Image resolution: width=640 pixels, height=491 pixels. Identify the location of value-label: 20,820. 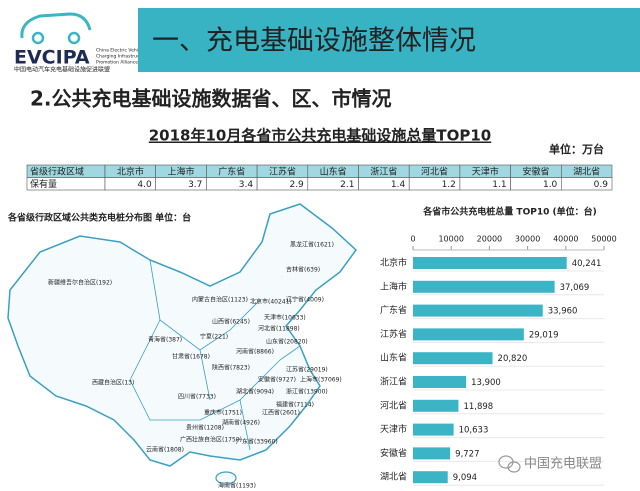
(513, 359).